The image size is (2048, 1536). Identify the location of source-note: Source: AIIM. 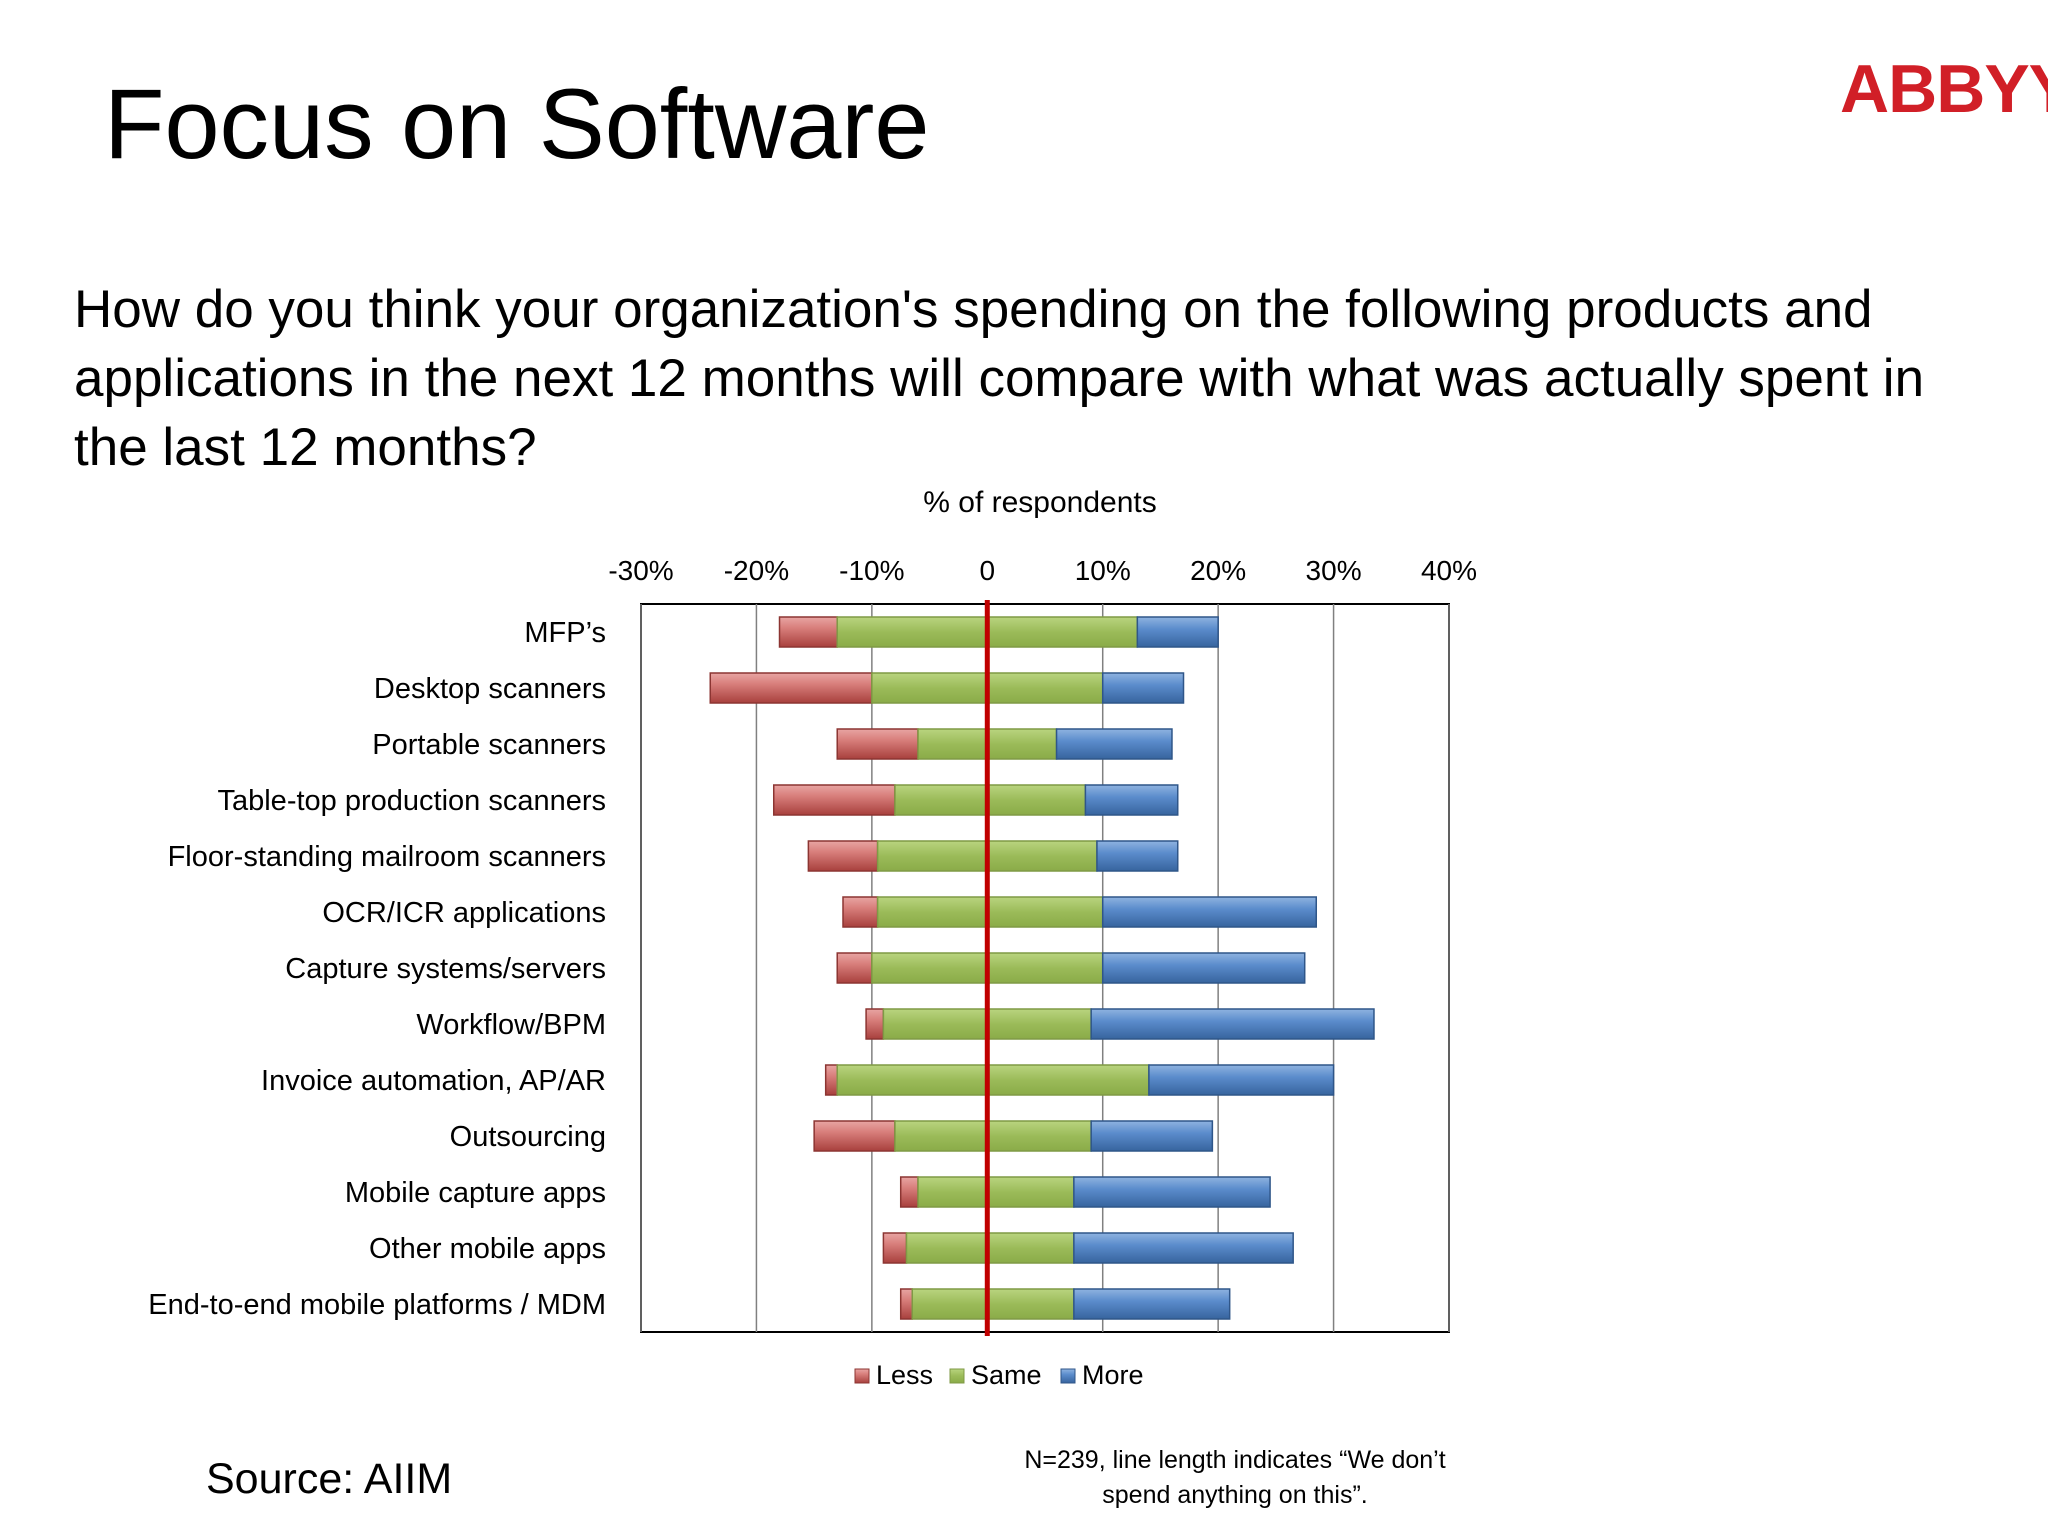
(329, 1479).